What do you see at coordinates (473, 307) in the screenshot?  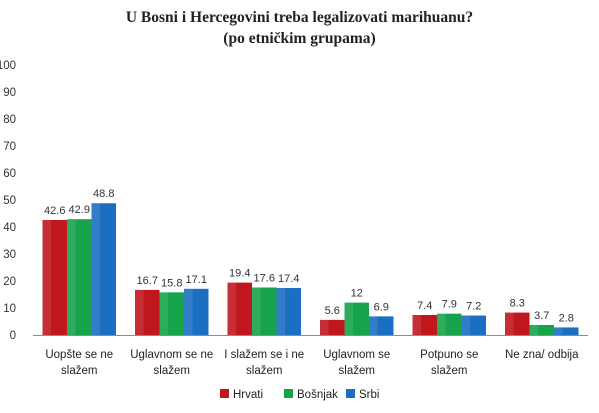 I see `bar-value-label: 7.2` at bounding box center [473, 307].